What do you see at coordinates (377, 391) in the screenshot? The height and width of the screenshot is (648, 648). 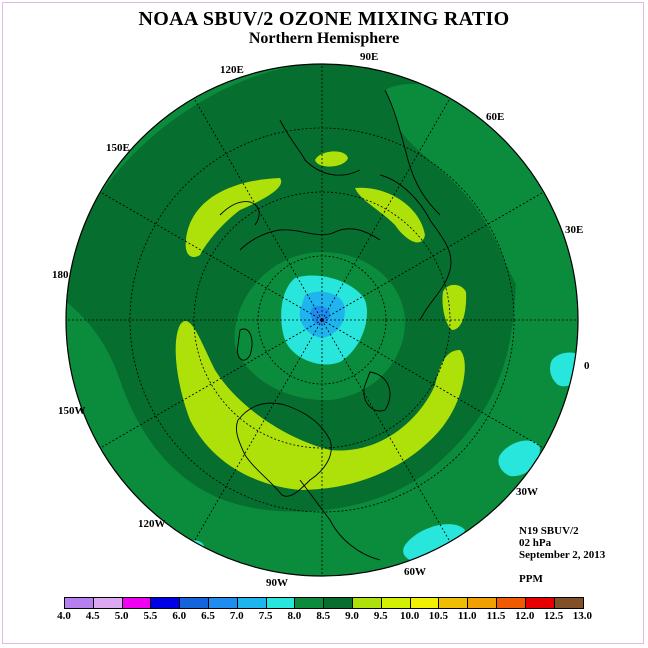 I see `greenland-outline` at bounding box center [377, 391].